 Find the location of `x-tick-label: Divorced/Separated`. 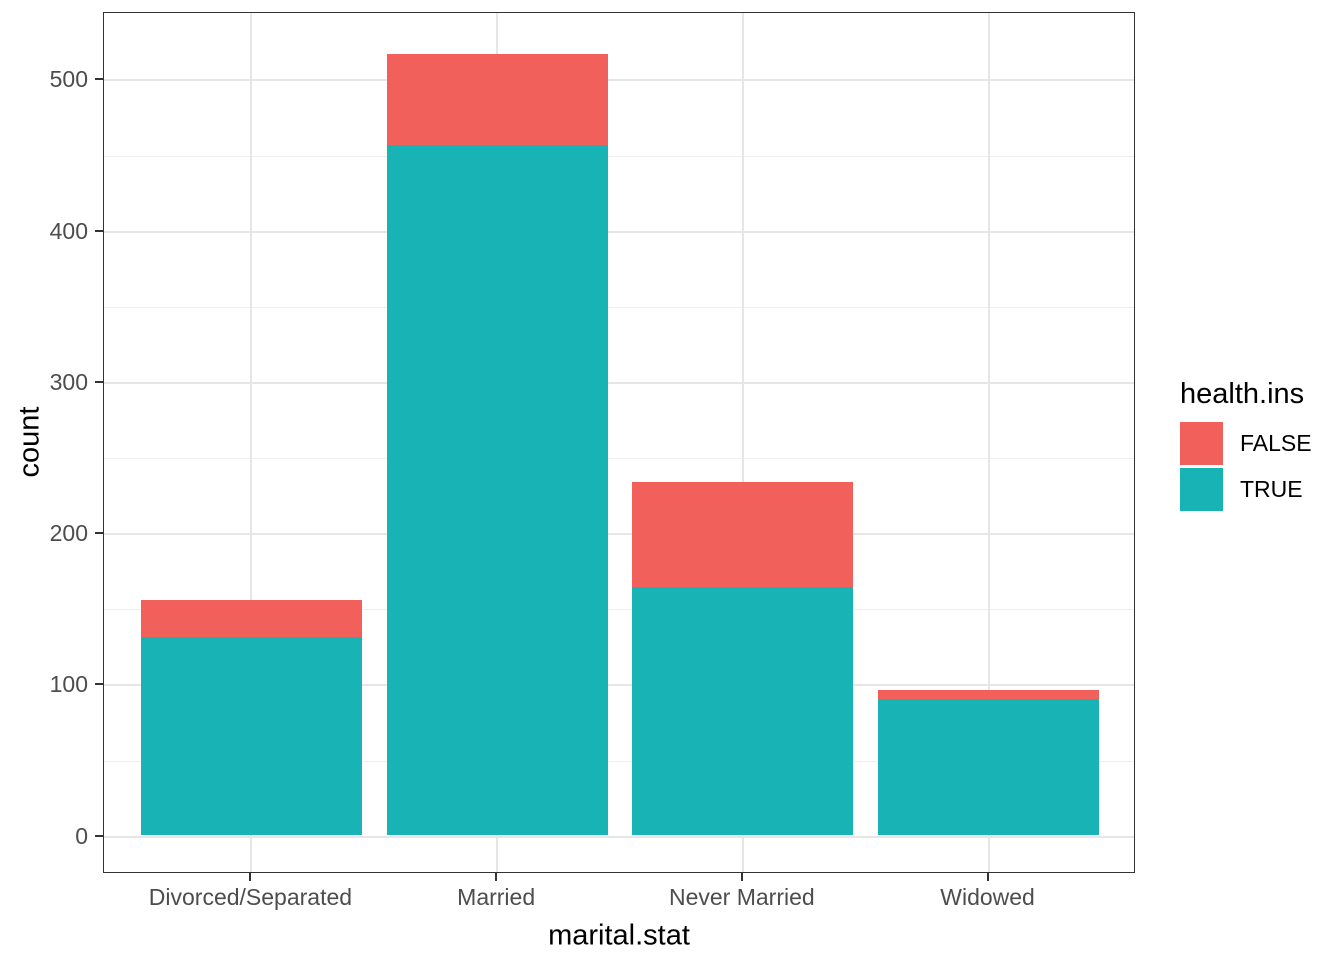

x-tick-label: Divorced/Separated is located at coordinates (250, 897).